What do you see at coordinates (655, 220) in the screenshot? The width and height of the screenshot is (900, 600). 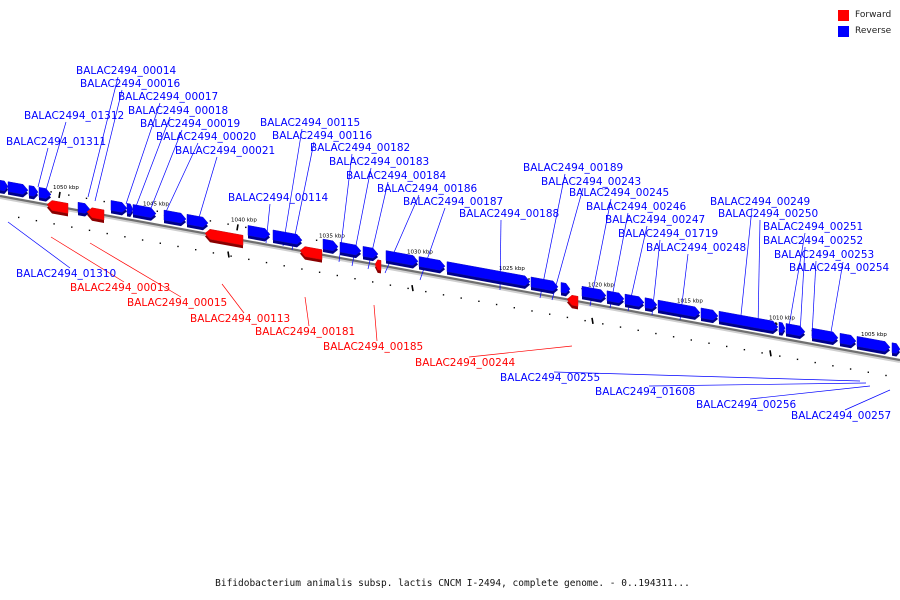 I see `gene-label: BALAC2494_00247` at bounding box center [655, 220].